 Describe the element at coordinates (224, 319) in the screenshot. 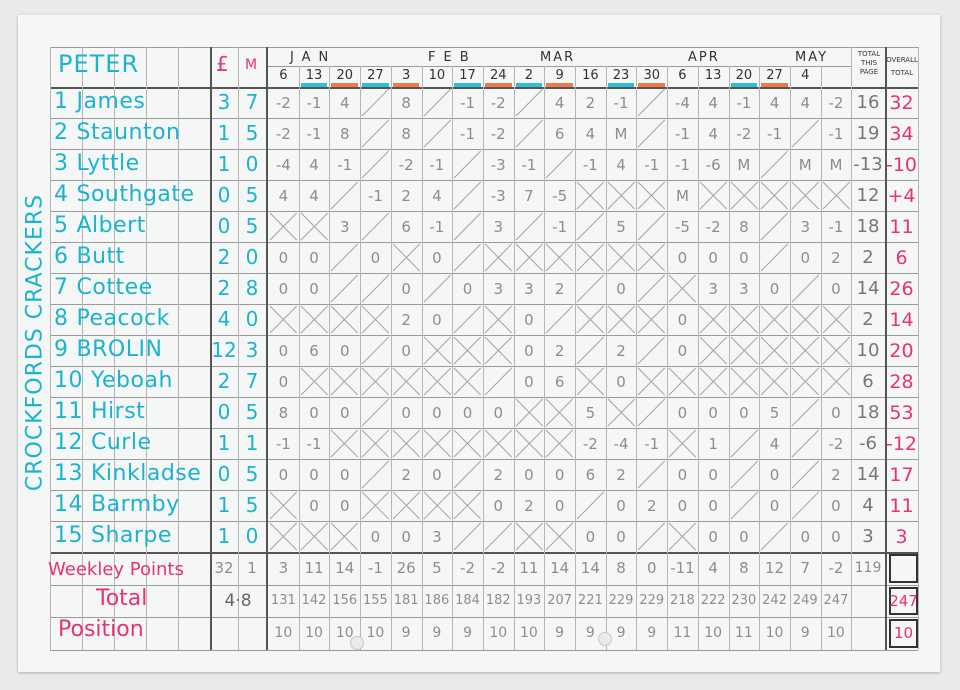

I see `player-price-millions: 4` at that location.